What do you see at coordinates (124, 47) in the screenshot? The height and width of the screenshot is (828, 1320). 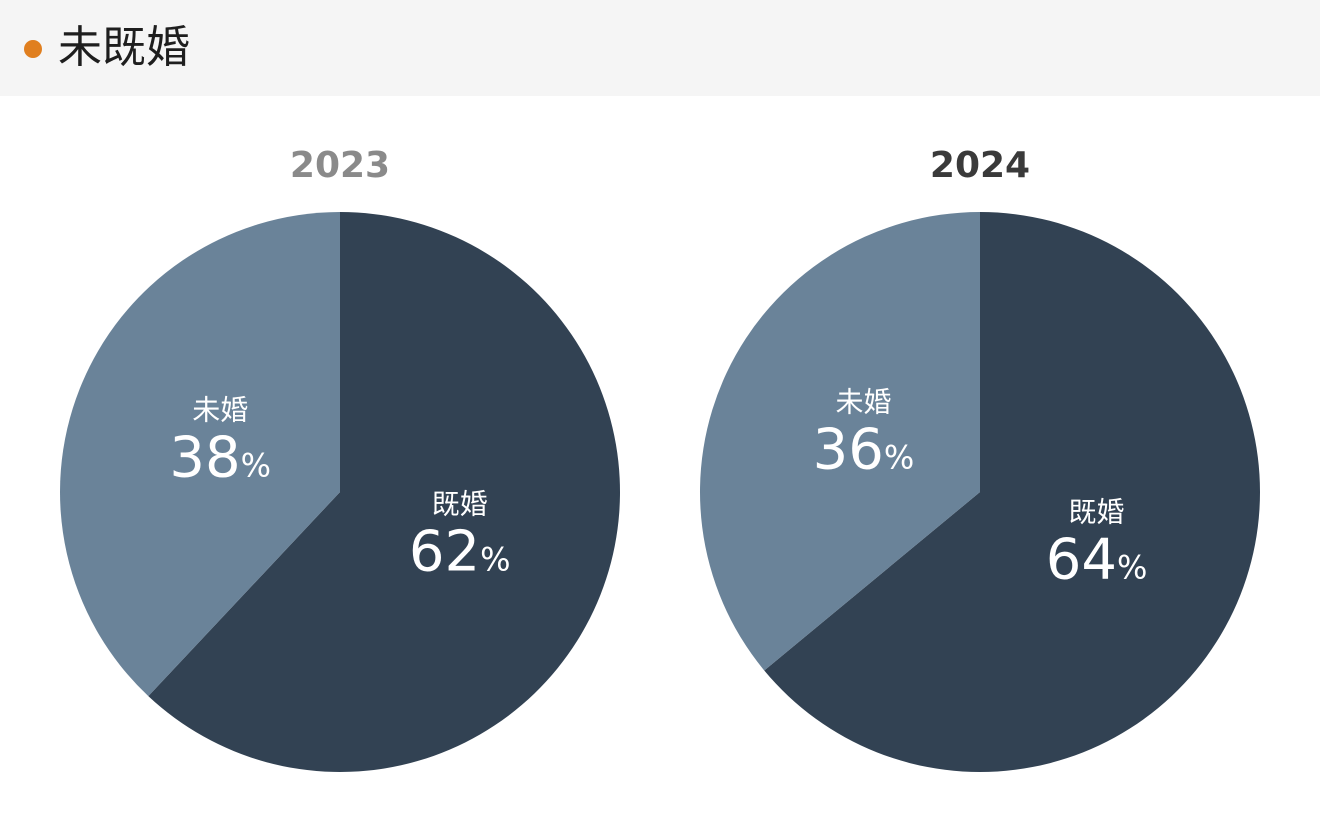 I see `page-title: 未既婚` at bounding box center [124, 47].